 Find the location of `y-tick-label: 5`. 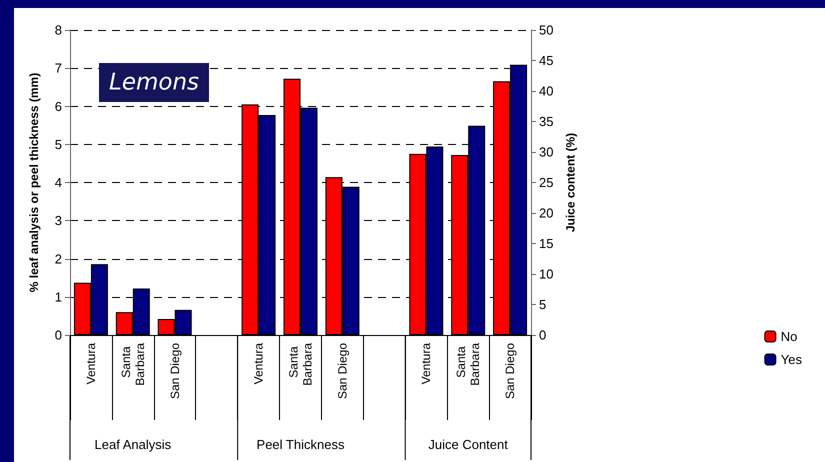

y-tick-label: 5 is located at coordinates (58, 144).